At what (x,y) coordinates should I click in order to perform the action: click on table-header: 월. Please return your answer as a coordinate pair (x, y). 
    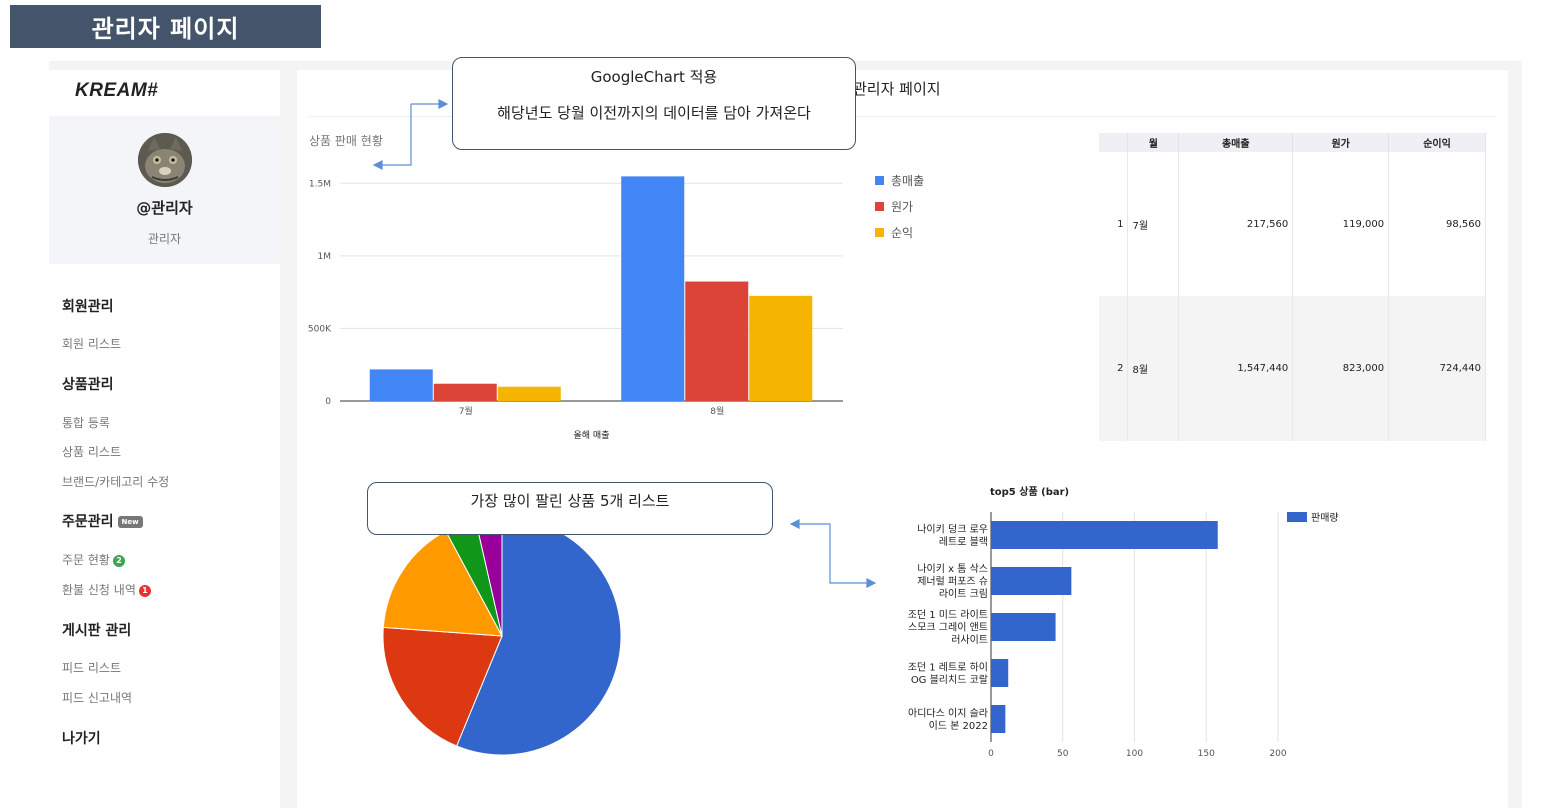
    Looking at the image, I should click on (1153, 142).